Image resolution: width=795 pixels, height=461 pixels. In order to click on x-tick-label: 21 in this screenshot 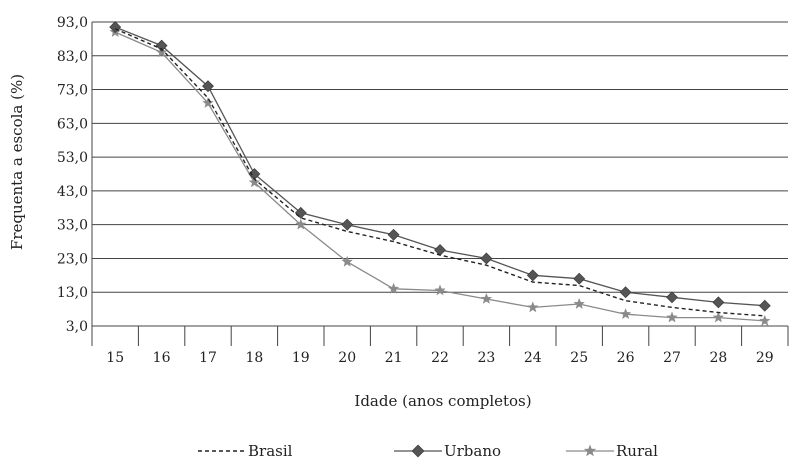, I will do `click(394, 358)`.